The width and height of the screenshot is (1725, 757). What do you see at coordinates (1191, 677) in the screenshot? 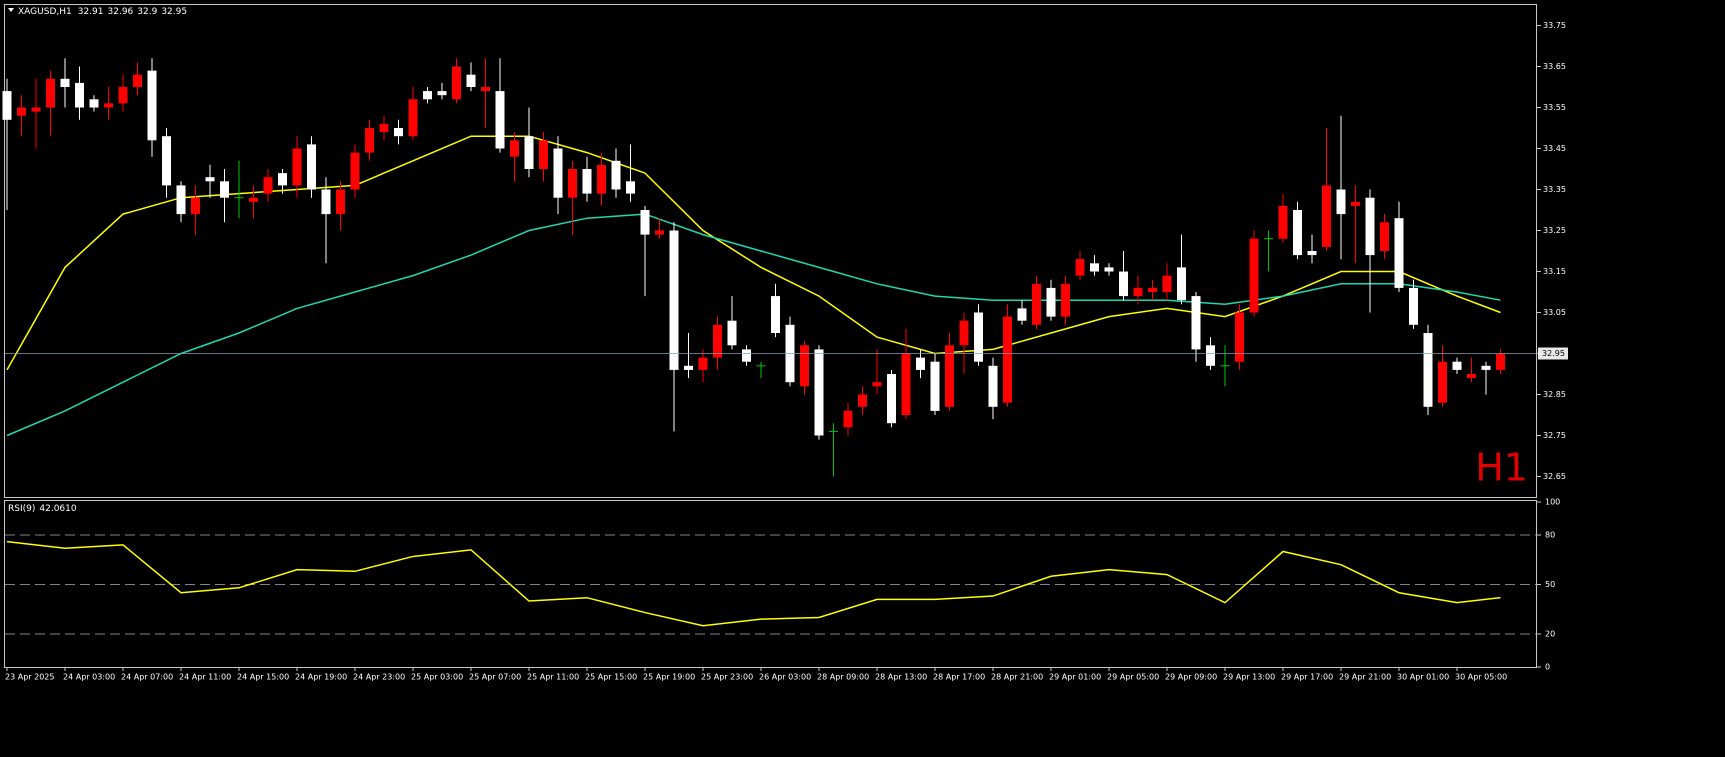
I see `x-tick-label: 29 Apr 09:00` at bounding box center [1191, 677].